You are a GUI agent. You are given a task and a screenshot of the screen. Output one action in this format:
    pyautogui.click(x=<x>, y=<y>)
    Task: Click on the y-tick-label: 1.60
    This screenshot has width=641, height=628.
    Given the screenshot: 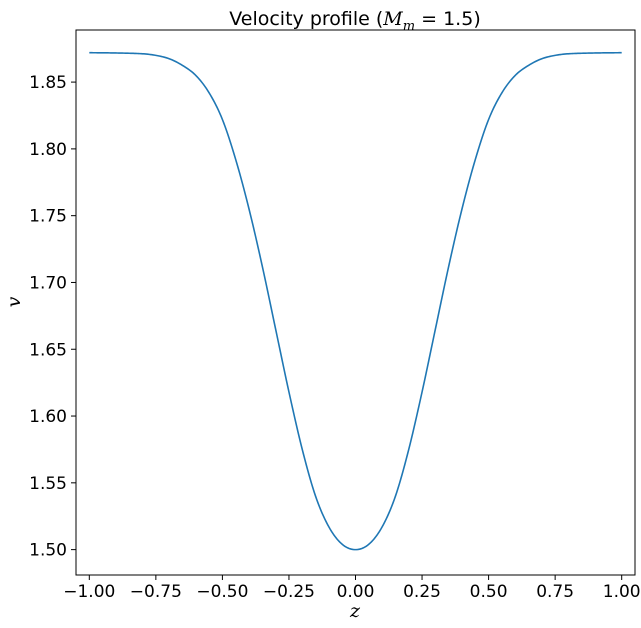 What is the action you would take?
    pyautogui.click(x=48, y=417)
    